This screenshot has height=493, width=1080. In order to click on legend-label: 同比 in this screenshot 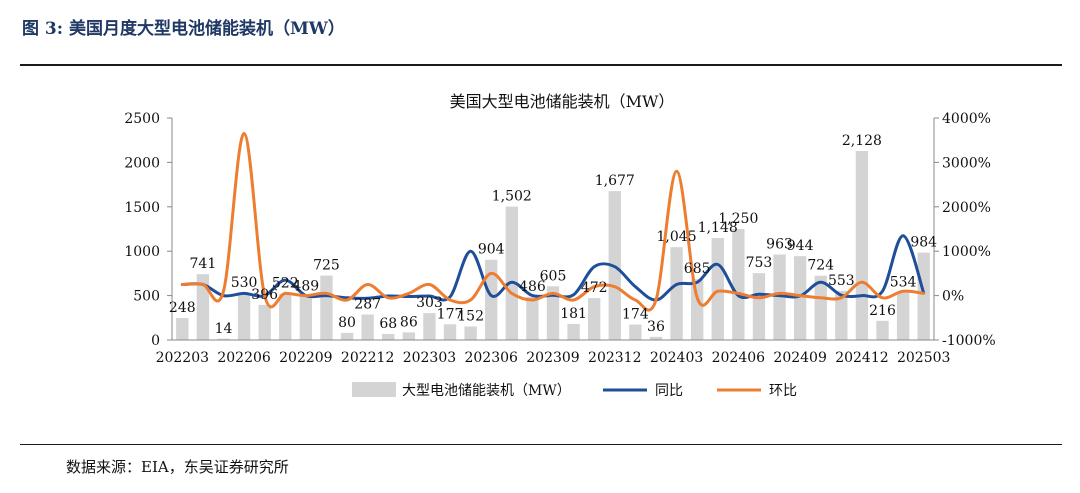, I will do `click(669, 391)`.